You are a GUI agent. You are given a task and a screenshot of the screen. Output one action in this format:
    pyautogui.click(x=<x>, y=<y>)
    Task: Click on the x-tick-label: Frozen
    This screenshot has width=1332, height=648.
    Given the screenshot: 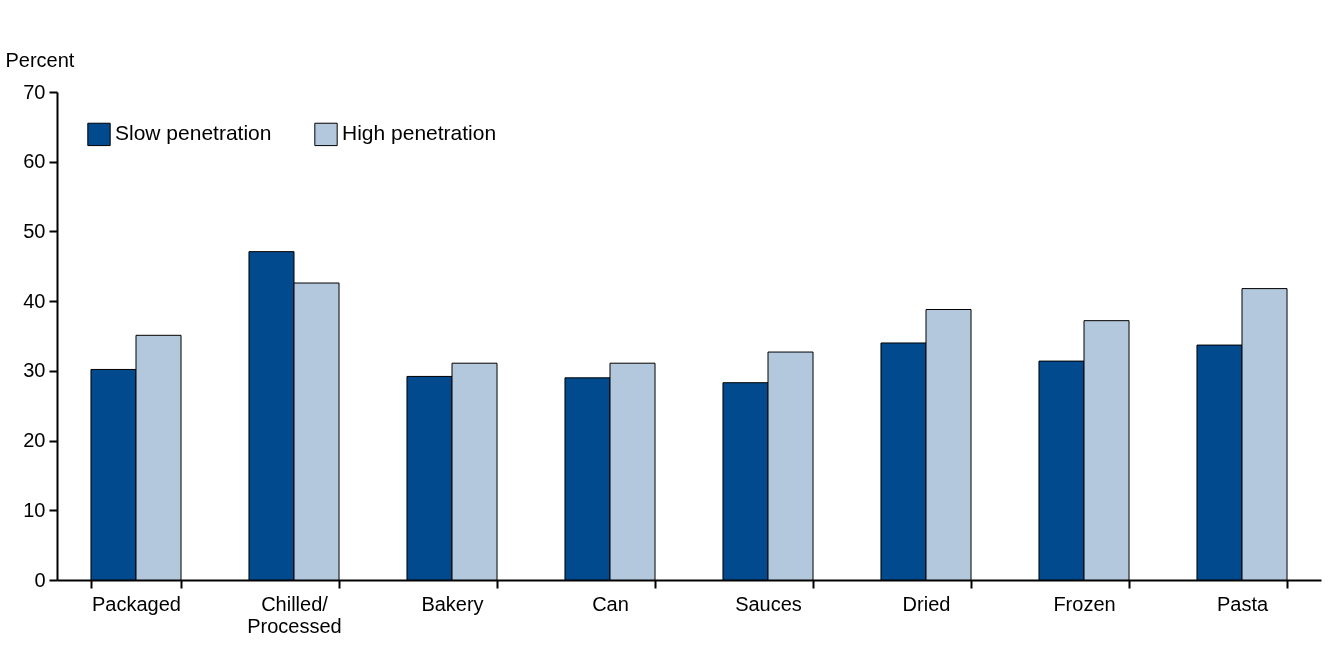 What is the action you would take?
    pyautogui.click(x=1084, y=603)
    